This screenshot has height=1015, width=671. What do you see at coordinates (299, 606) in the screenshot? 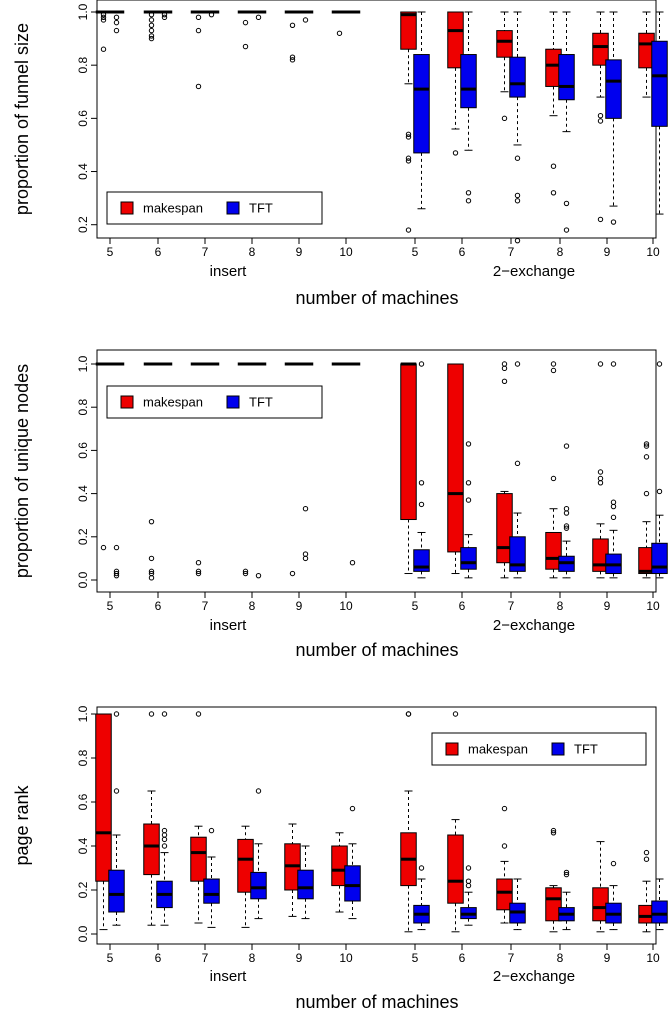
I see `x-tick-label: 9` at bounding box center [299, 606].